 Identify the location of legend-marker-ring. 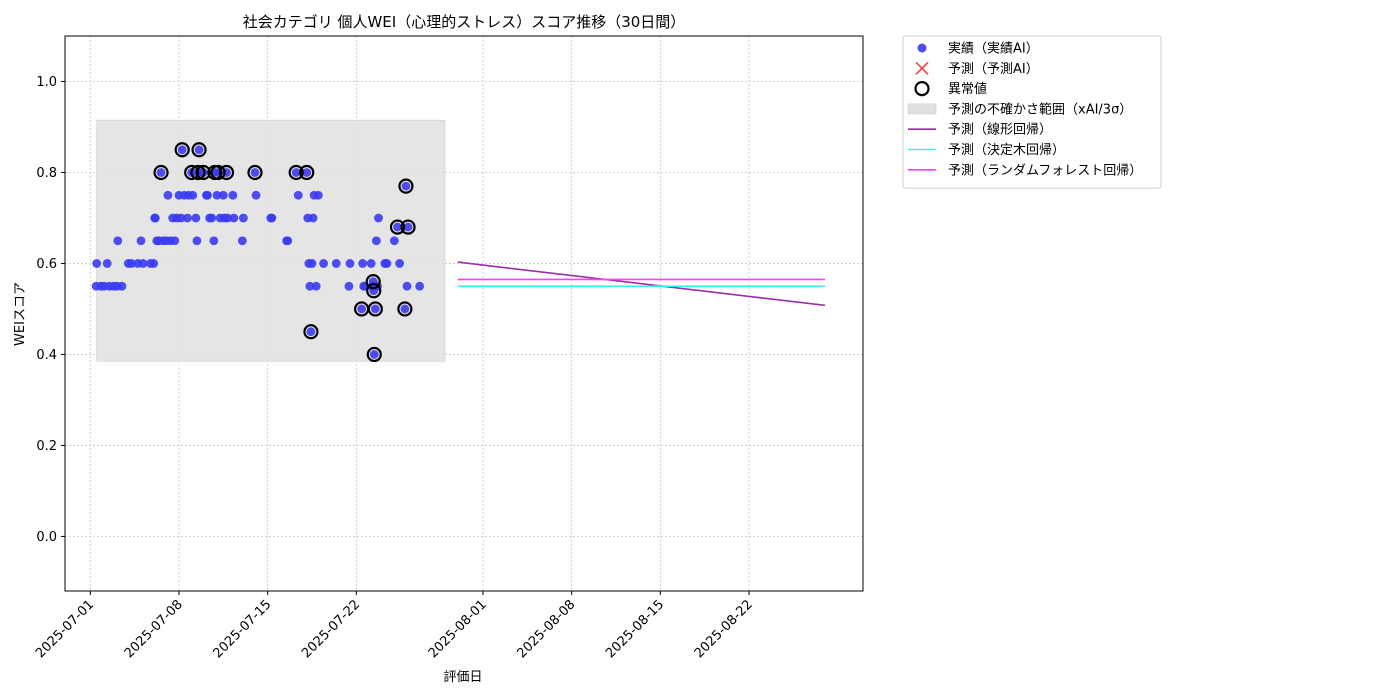
(922, 88).